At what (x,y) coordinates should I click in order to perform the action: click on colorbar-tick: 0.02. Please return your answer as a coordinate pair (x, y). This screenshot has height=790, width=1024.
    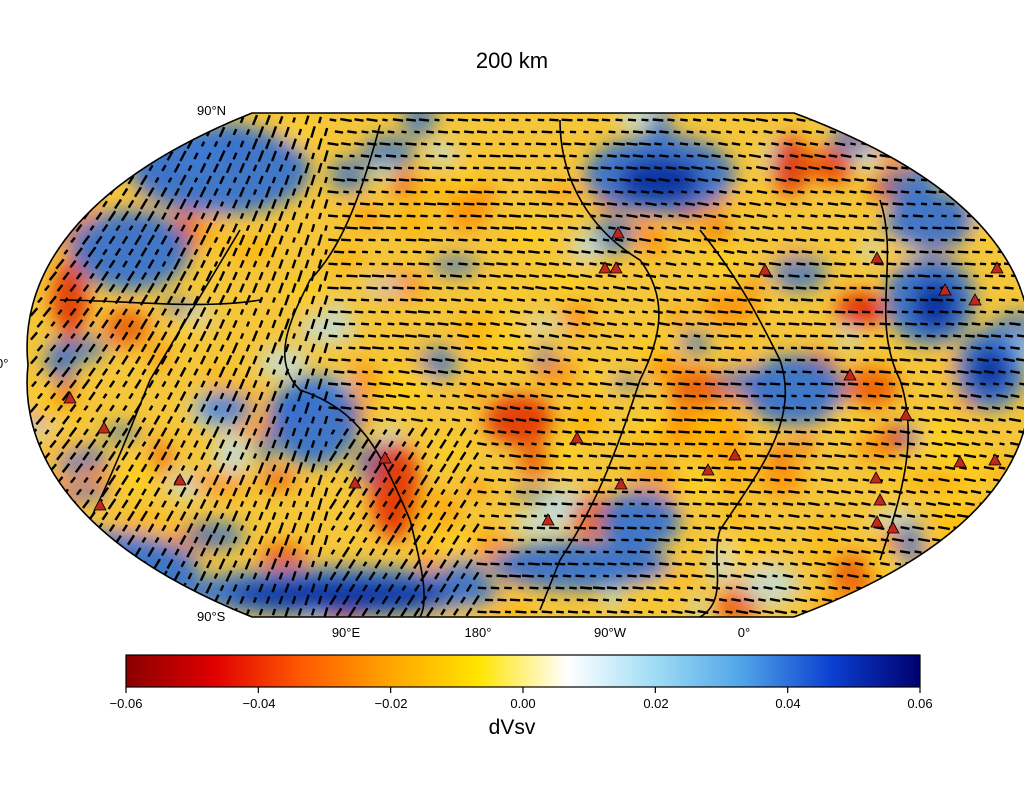
    Looking at the image, I should click on (656, 703).